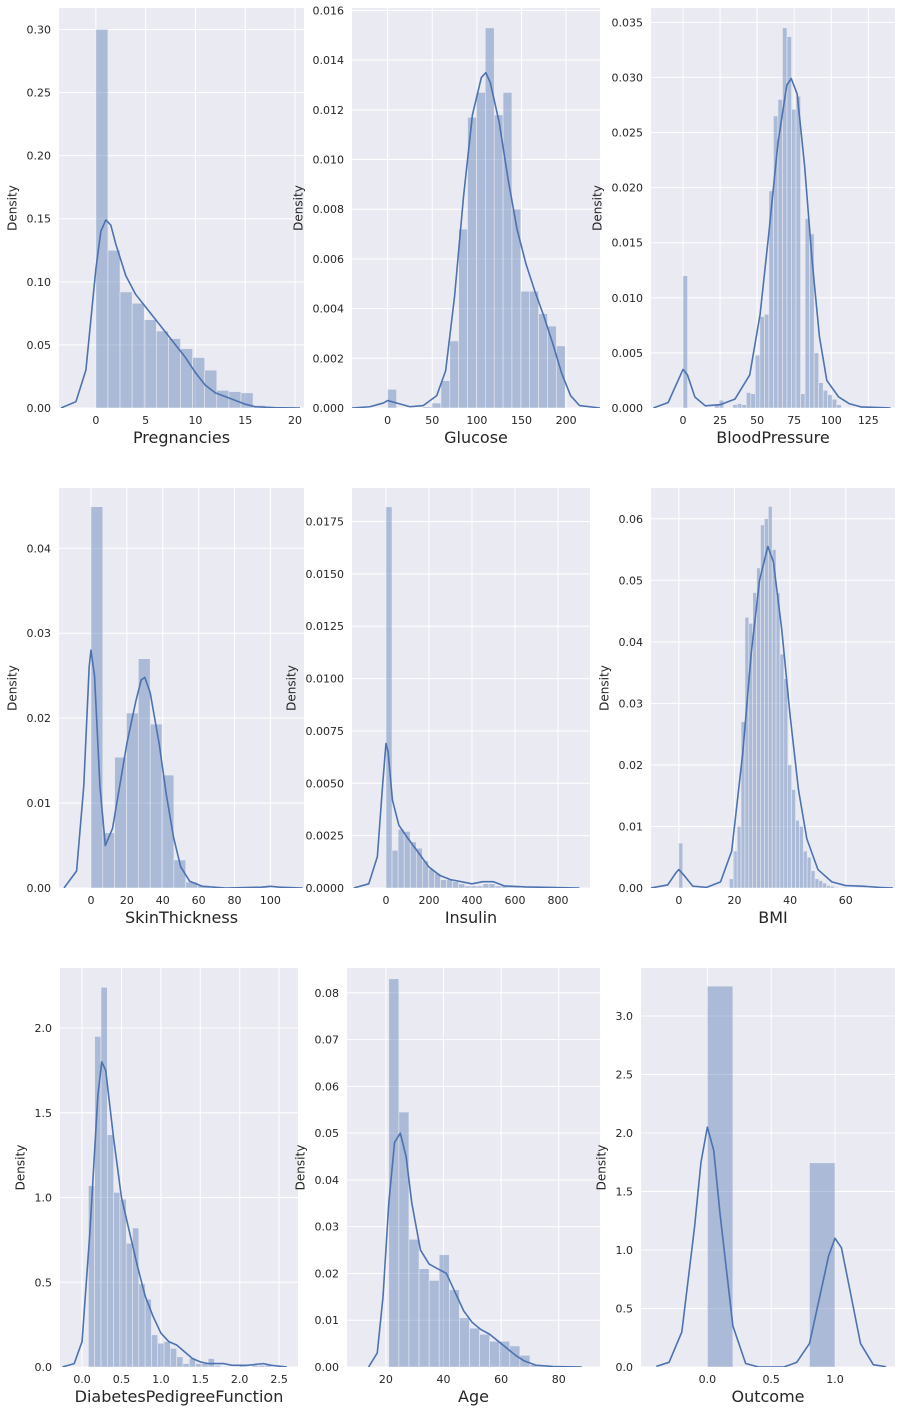 Image resolution: width=902 pixels, height=1412 pixels. Describe the element at coordinates (631, 642) in the screenshot. I see `y-tick-label: 0.04` at that location.